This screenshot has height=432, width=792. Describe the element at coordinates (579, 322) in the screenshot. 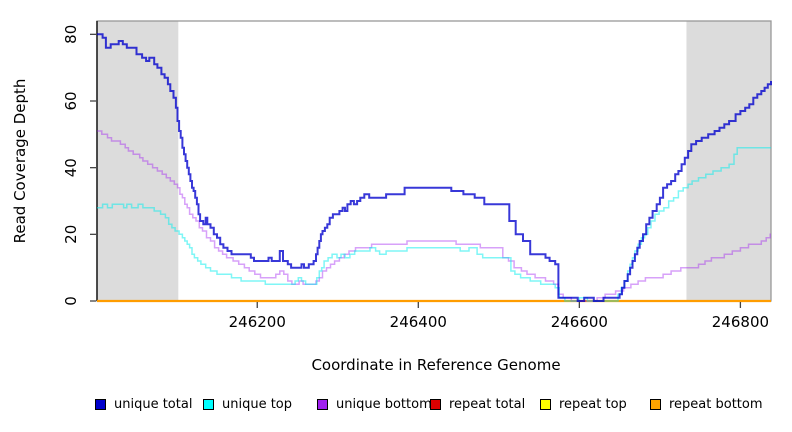

I see `x-tick-label: 246600` at that location.